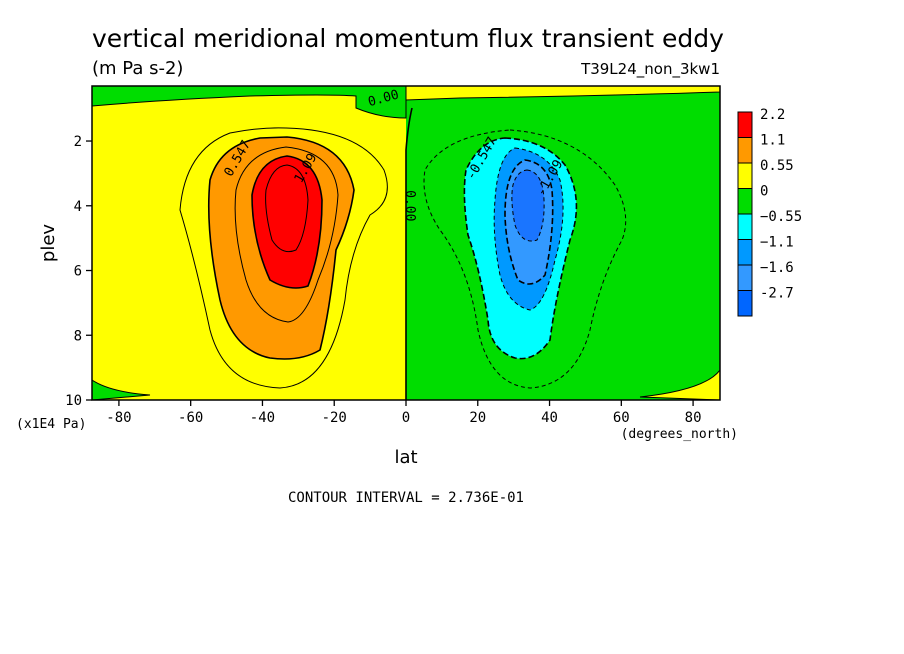 This screenshot has height=654, width=904. I want to click on region-bottom-left-corner, so click(121, 389).